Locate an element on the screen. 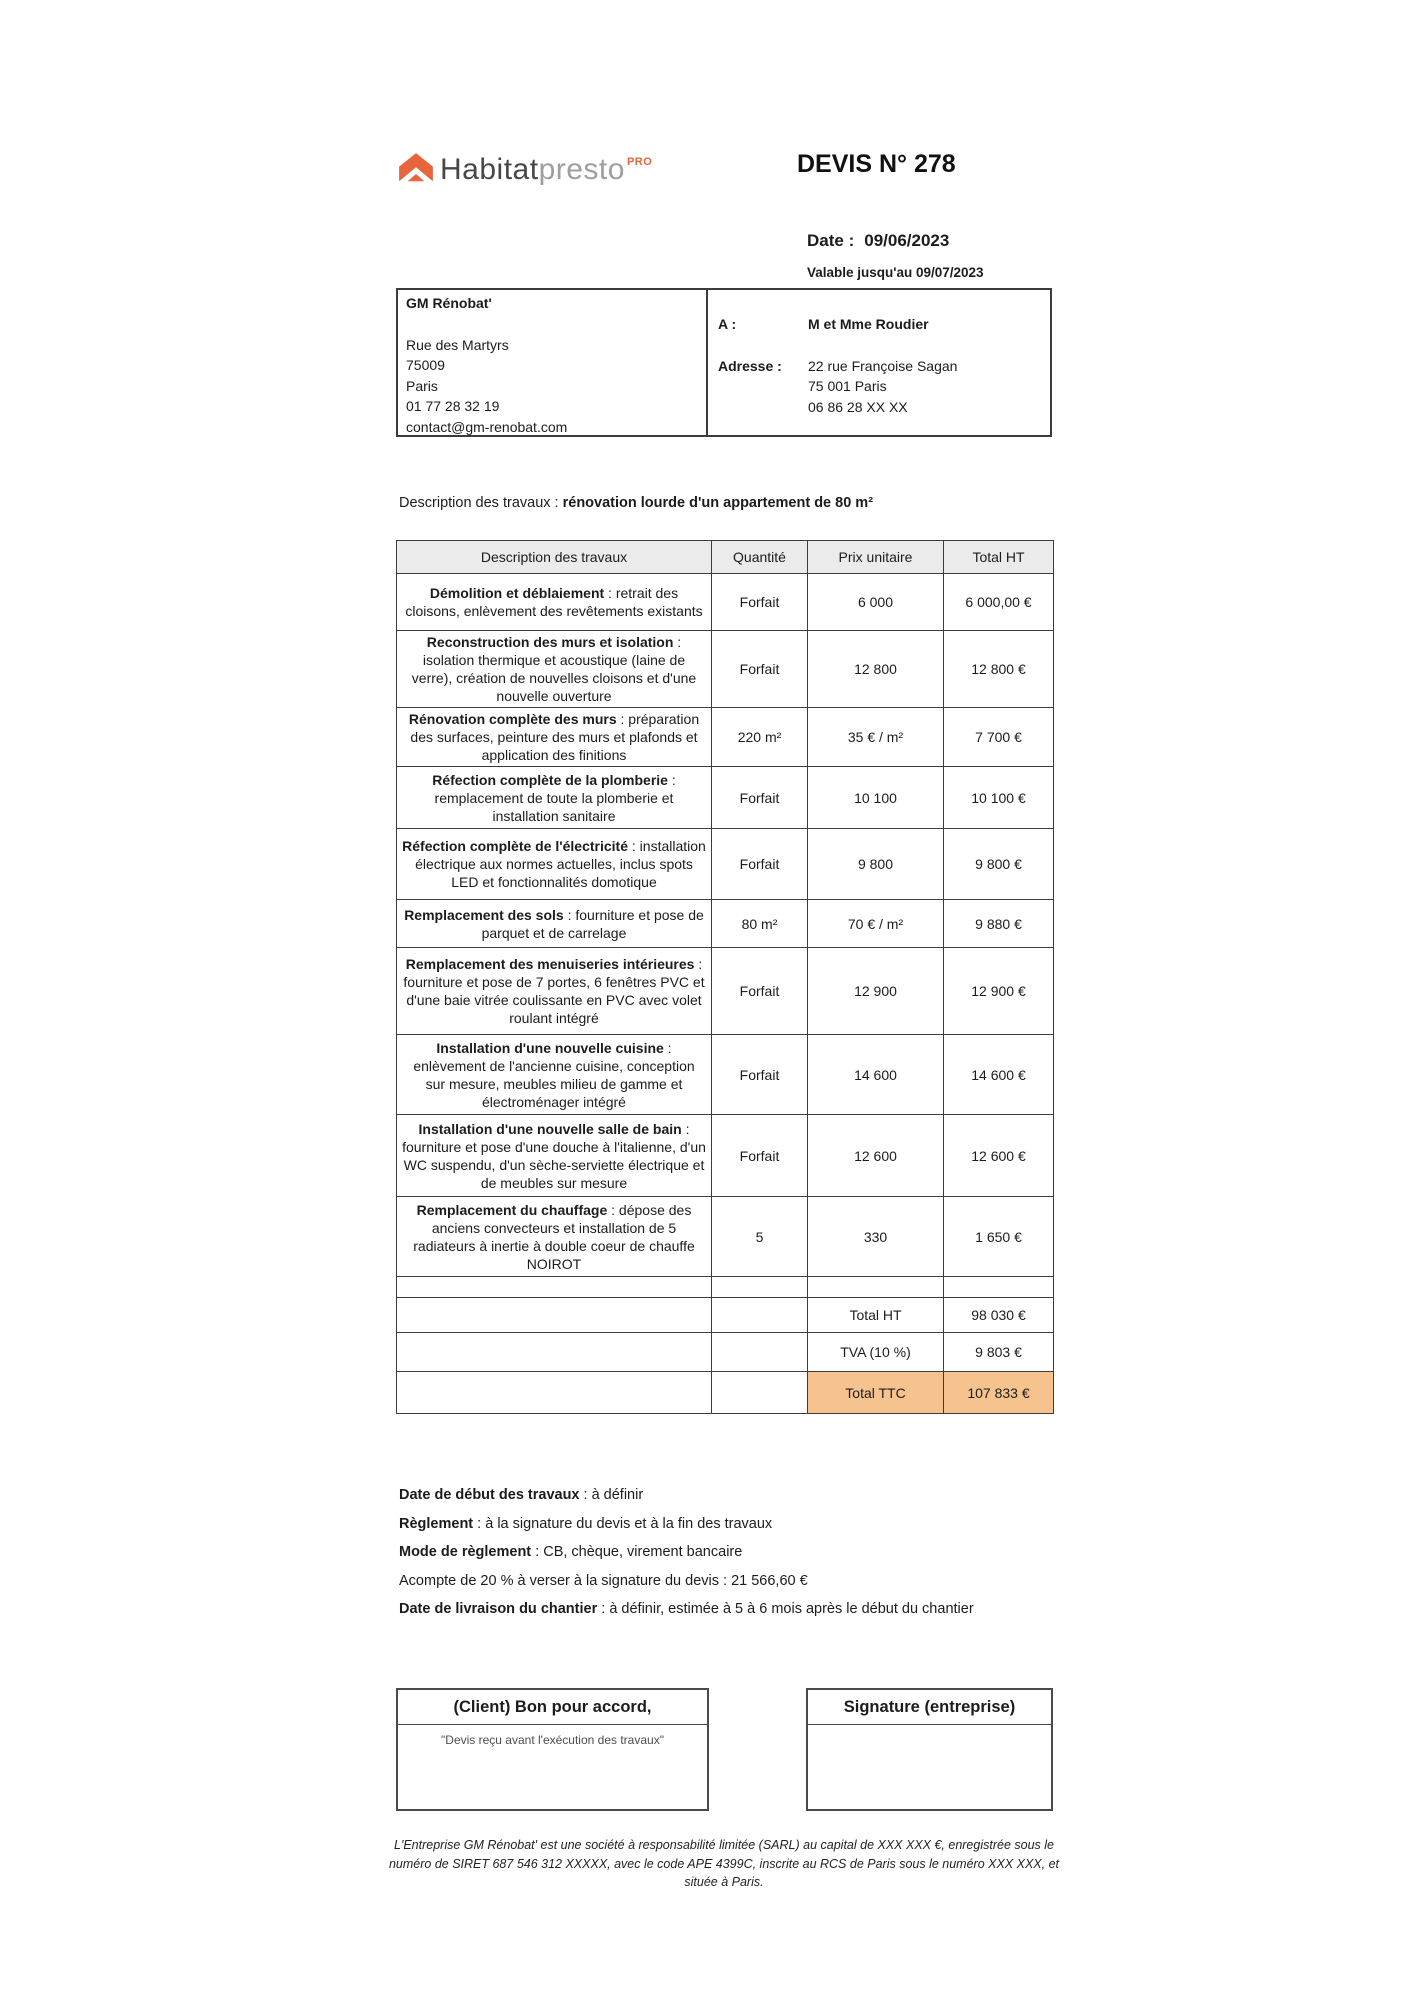 This screenshot has height=2000, width=1413. total-label-cell: Total HT is located at coordinates (875, 1315).